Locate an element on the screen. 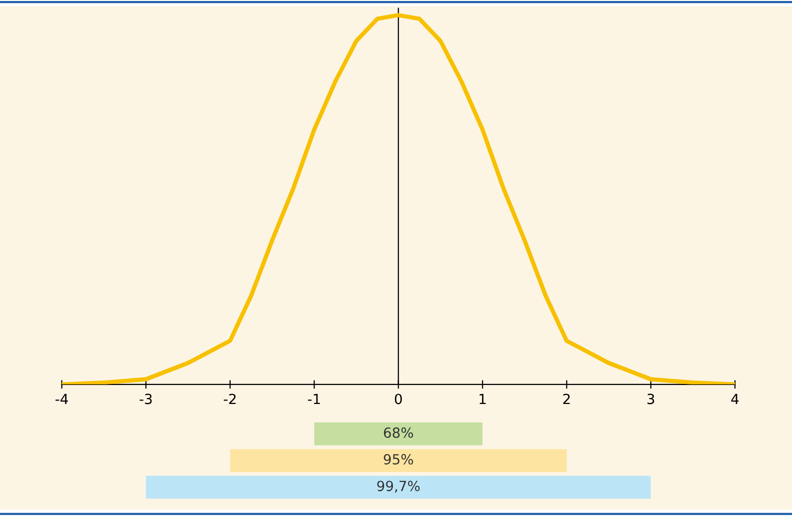 This screenshot has width=792, height=516. x-tick-label: -2 is located at coordinates (230, 399).